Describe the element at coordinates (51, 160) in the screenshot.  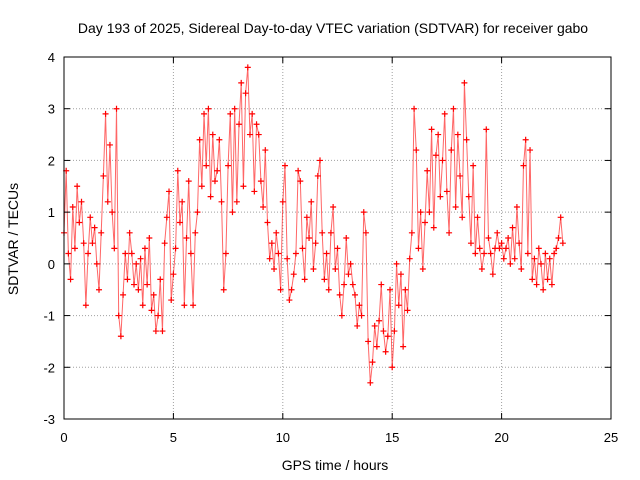
I see `y-tick-label: 2` at that location.